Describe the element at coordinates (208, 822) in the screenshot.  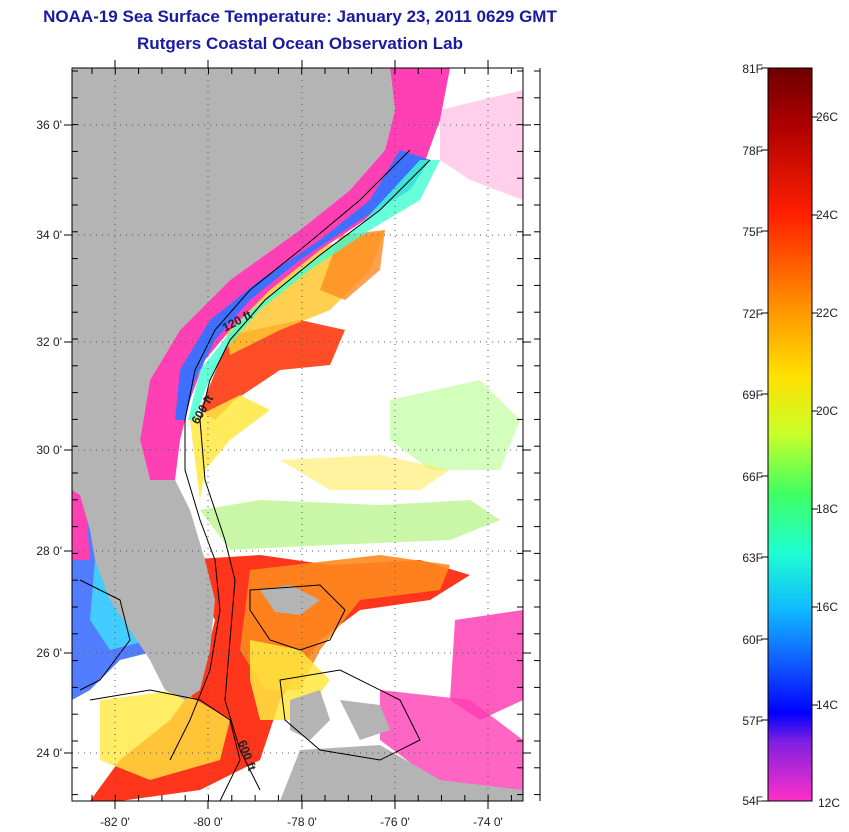
I see `lon-label: -80 0'` at that location.